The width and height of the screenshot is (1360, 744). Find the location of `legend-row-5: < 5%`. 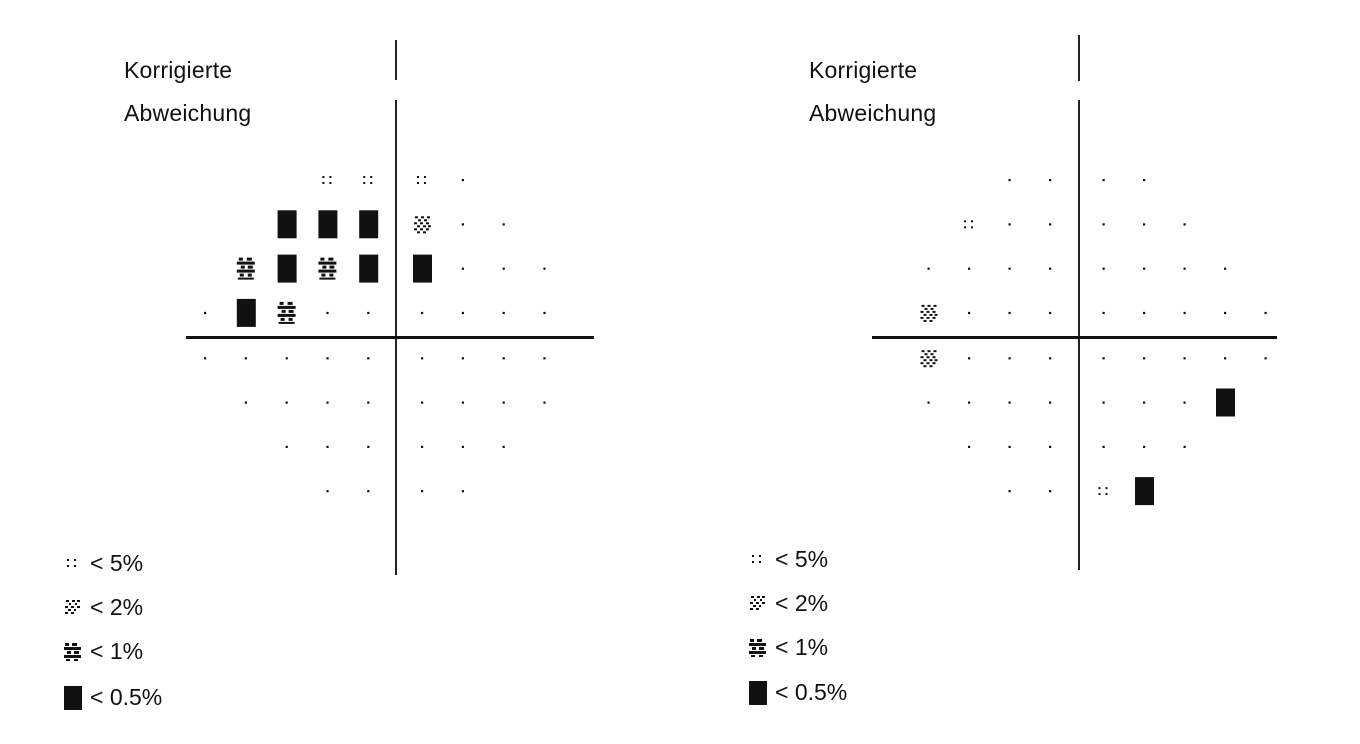

legend-row-5: < 5% is located at coordinates (102, 563).